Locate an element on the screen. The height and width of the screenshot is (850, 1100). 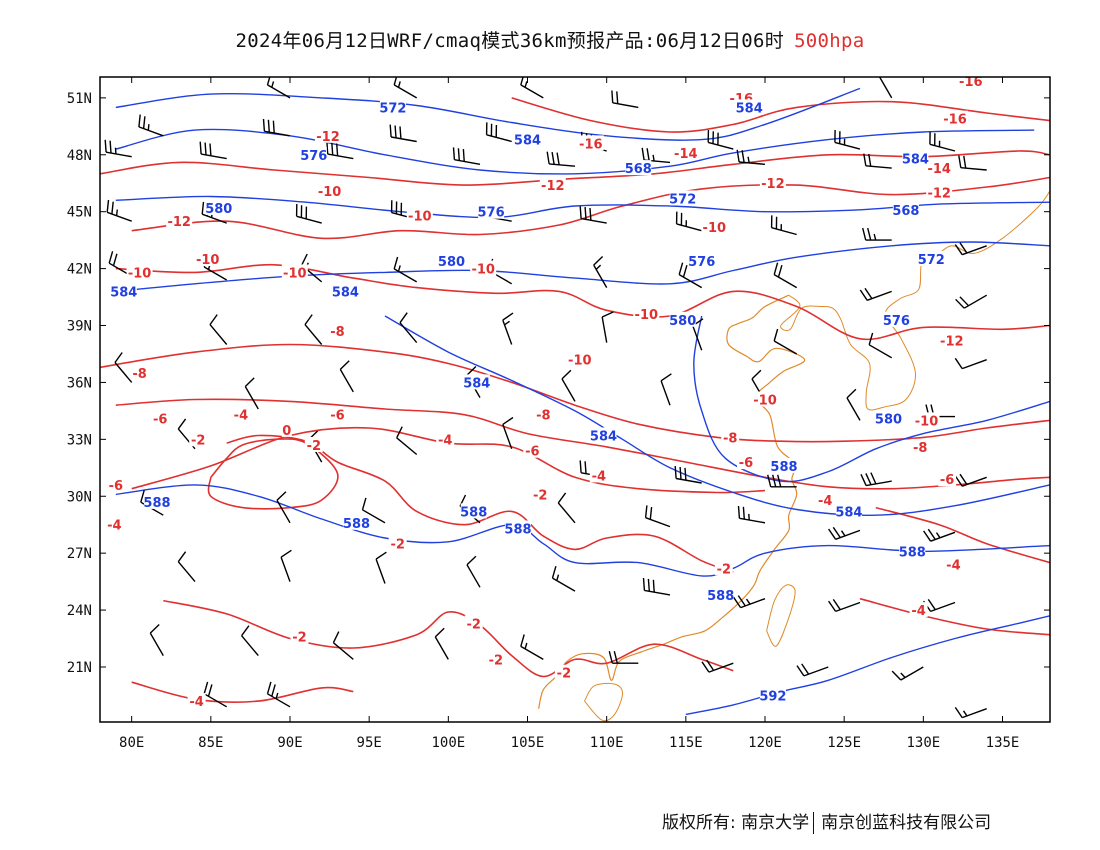
height-label: 568 is located at coordinates (638, 169).